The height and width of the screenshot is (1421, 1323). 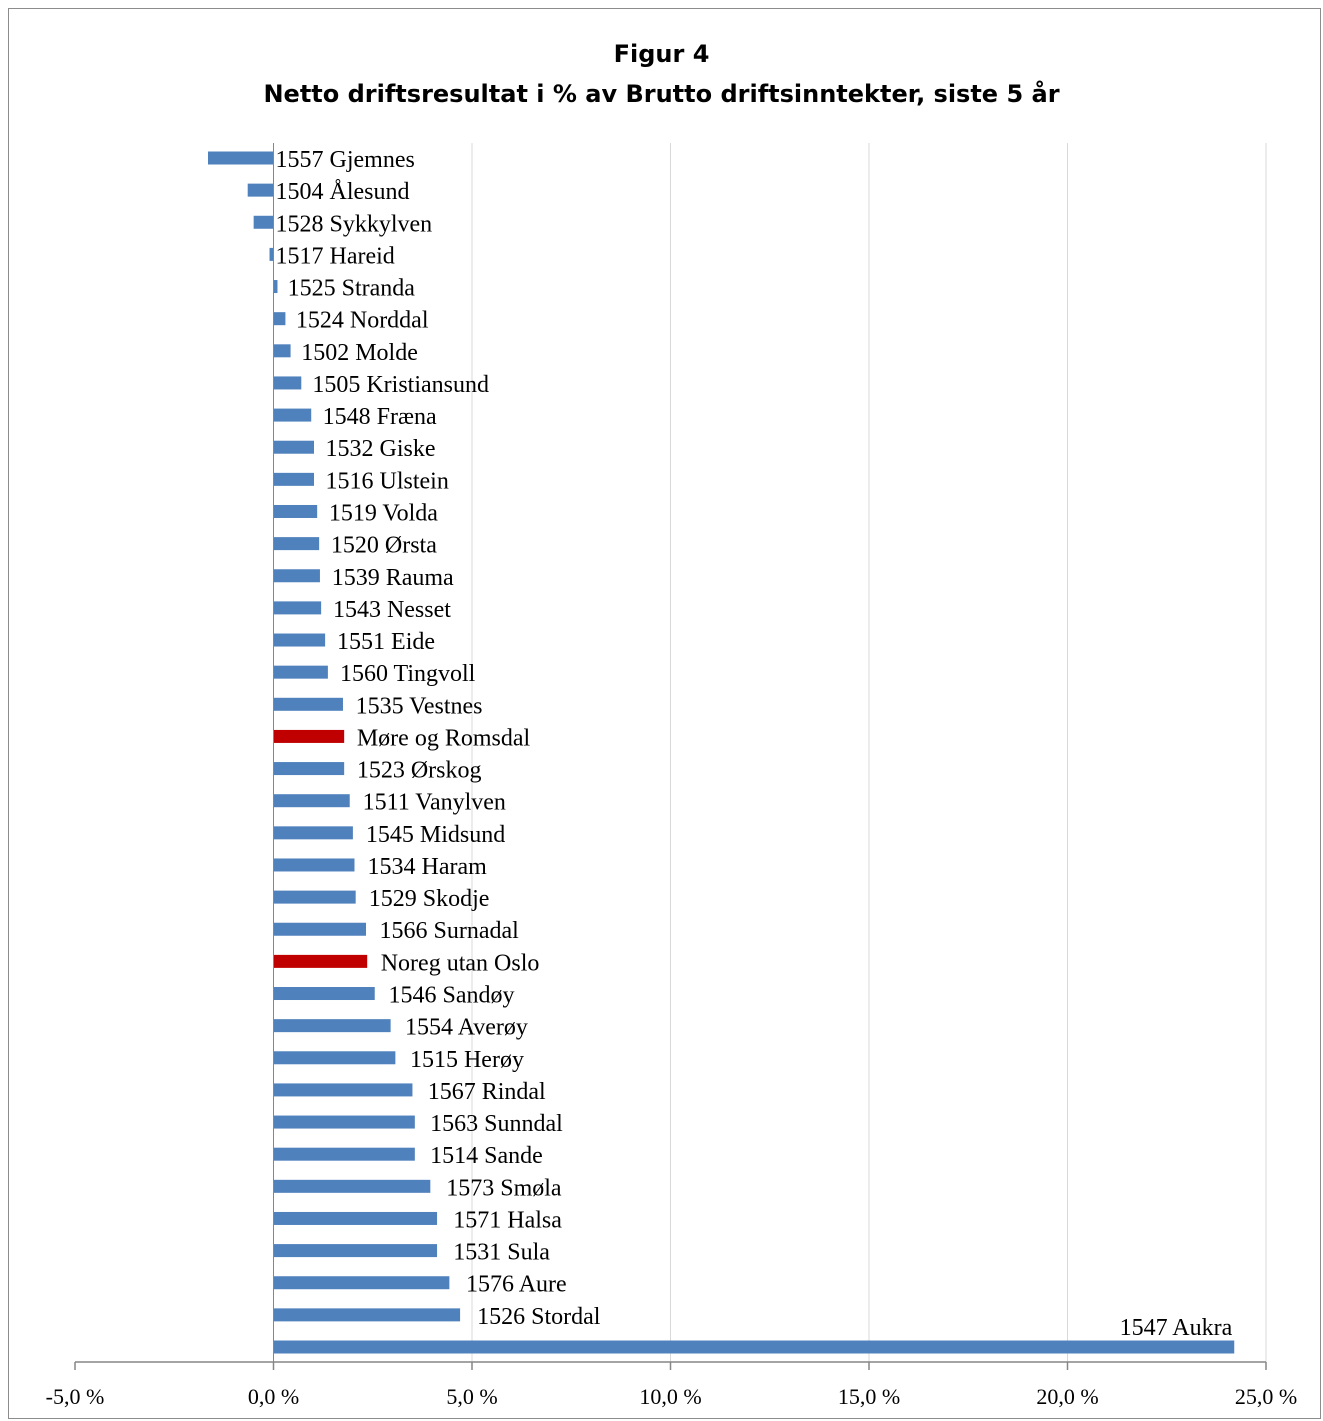 I want to click on bar-label: 1528 Sykkylven, so click(x=354, y=224).